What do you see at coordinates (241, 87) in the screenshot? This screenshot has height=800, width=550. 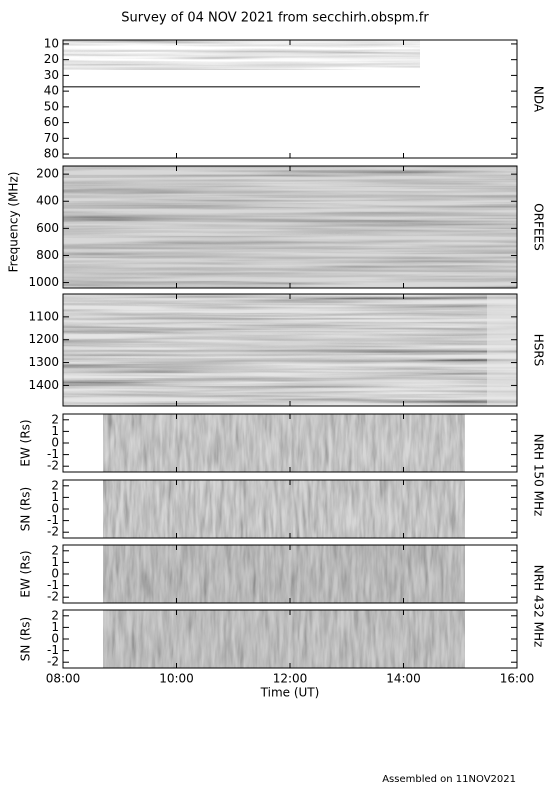 I see `nda-band` at bounding box center [241, 87].